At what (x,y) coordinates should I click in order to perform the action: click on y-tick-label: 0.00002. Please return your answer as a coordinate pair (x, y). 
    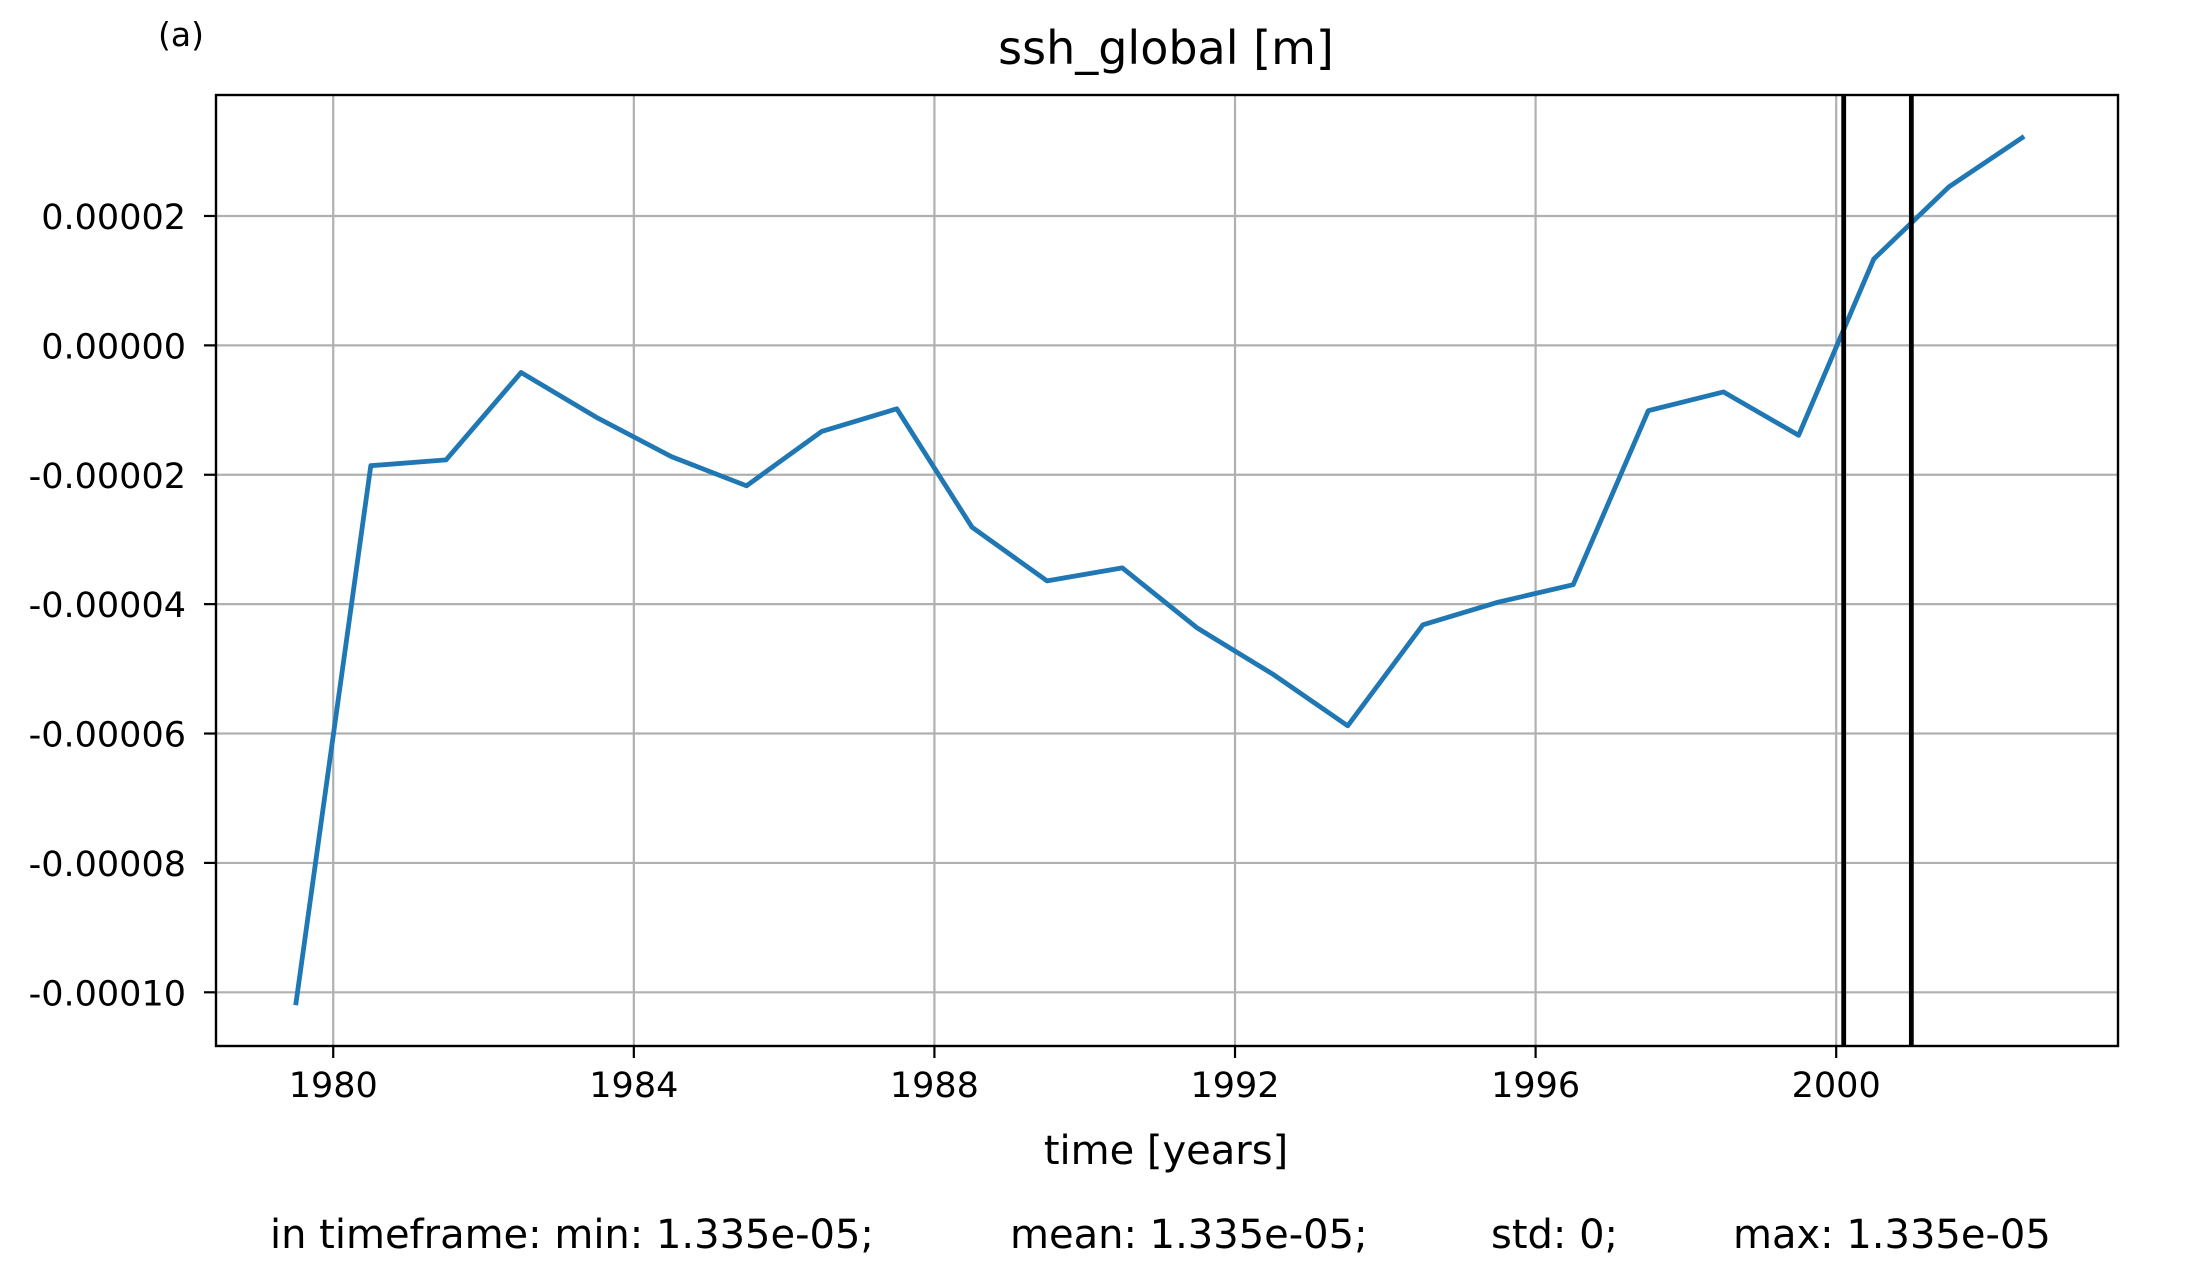
    Looking at the image, I should click on (113, 218).